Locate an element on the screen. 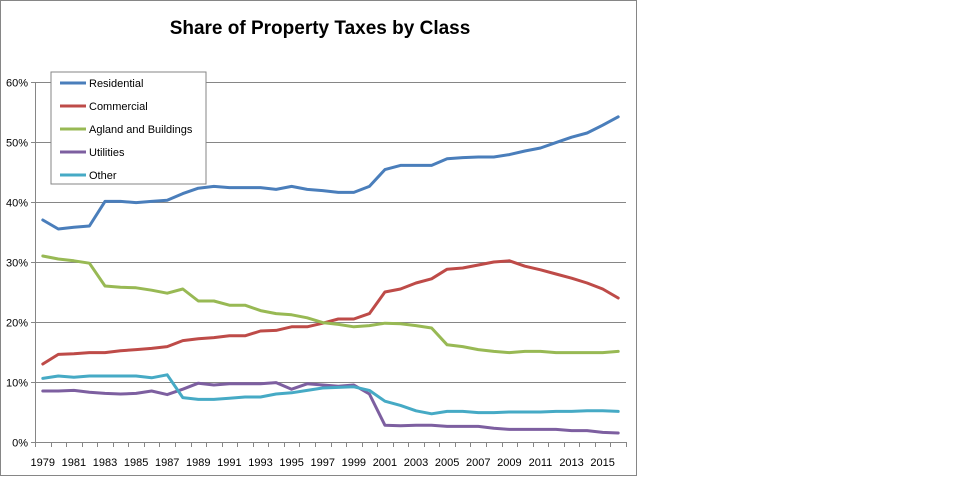 This screenshot has width=963, height=477. y-tick-label: 50% is located at coordinates (17, 144).